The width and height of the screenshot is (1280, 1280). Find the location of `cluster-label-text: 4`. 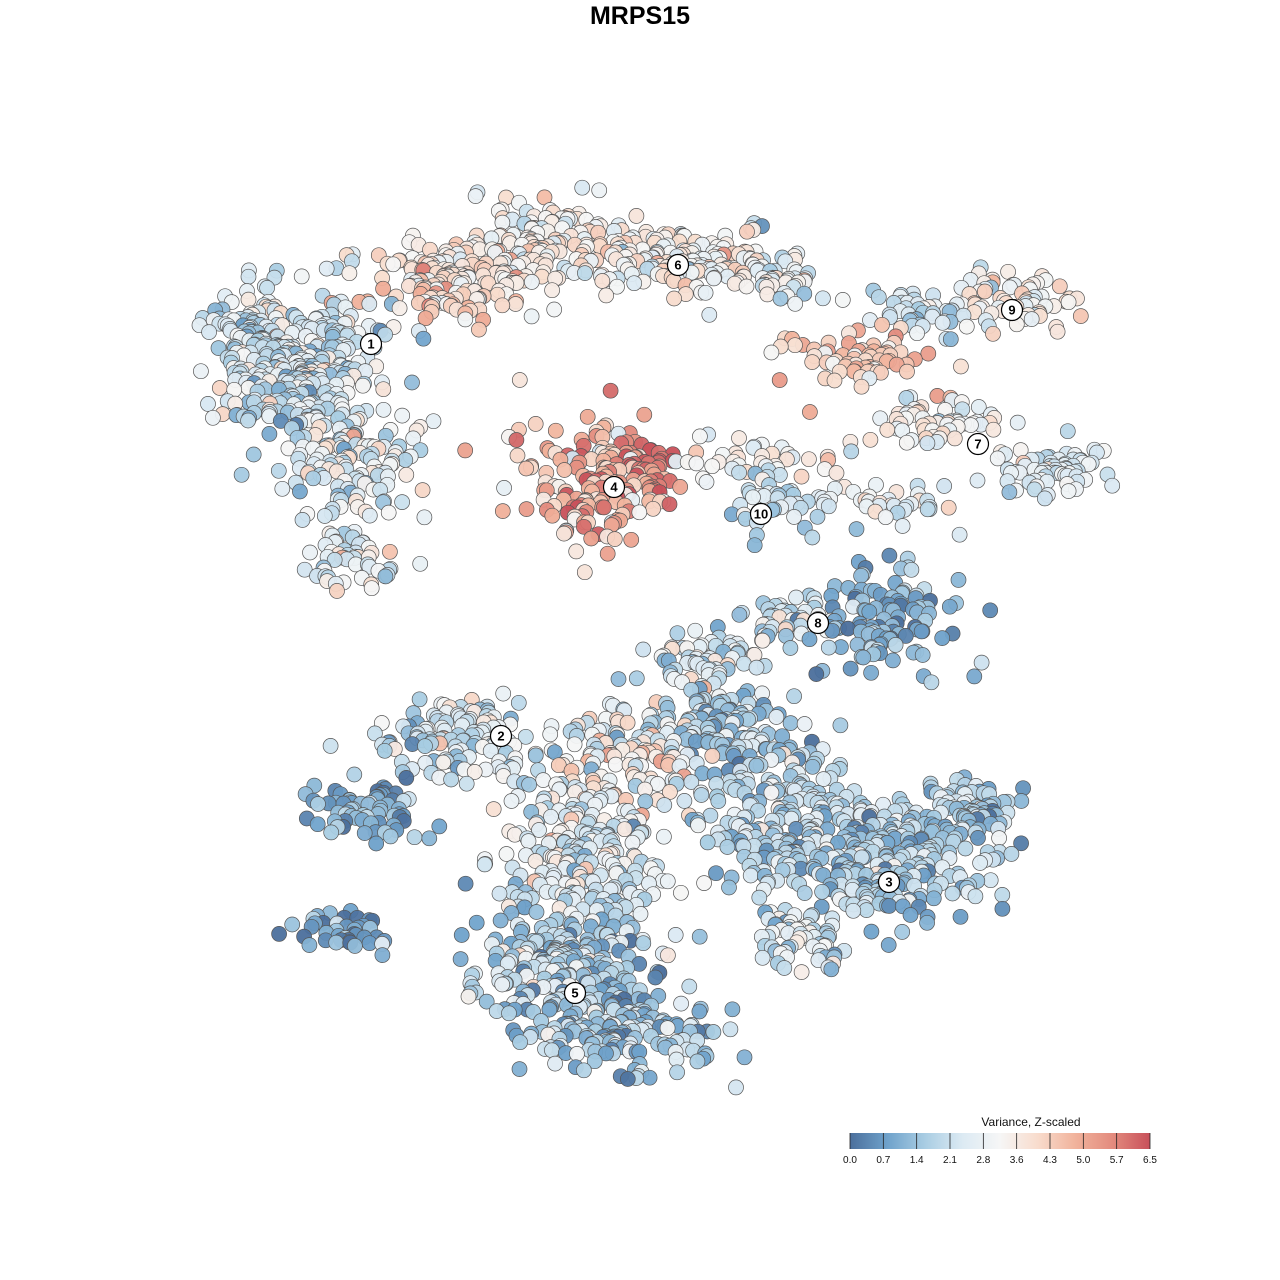

cluster-label-text: 4 is located at coordinates (614, 487).